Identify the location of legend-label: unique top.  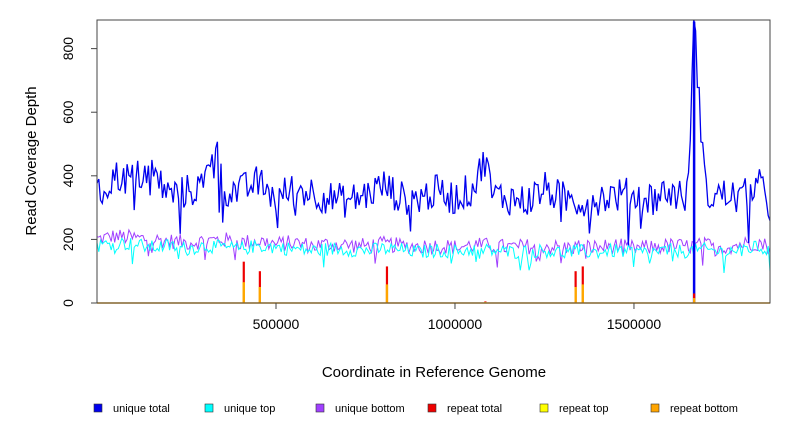
(249, 409).